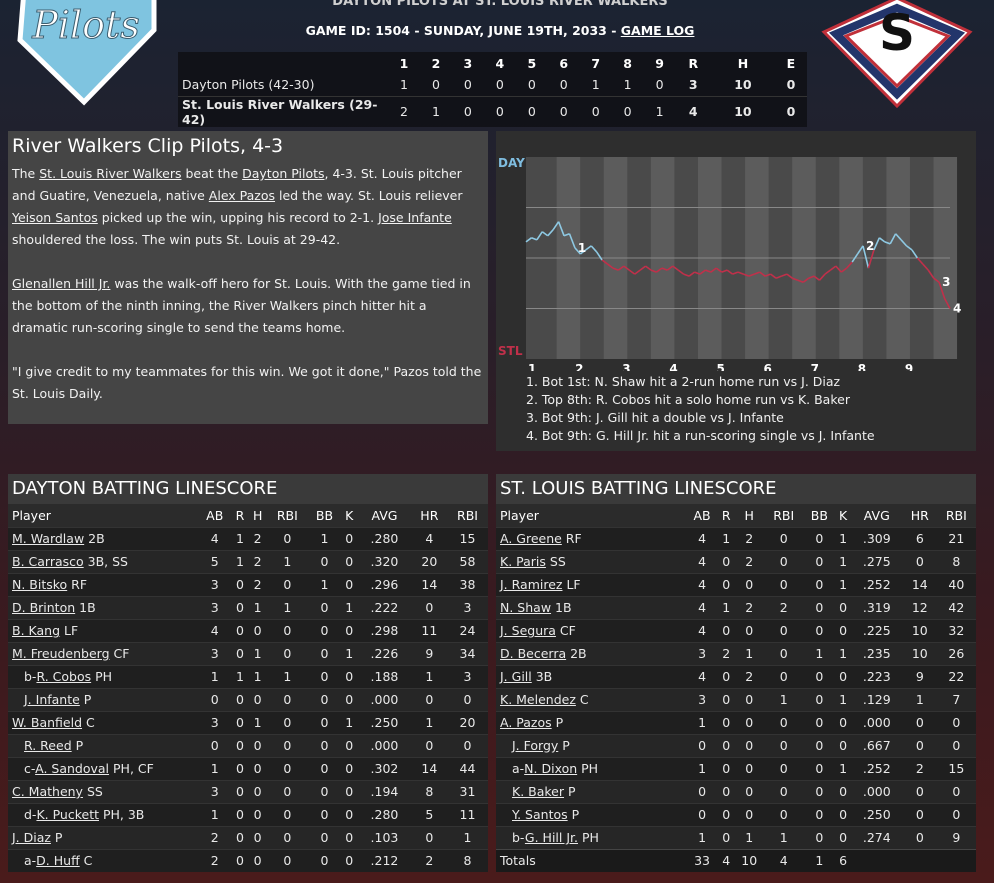 This screenshot has width=994, height=883. Describe the element at coordinates (531, 538) in the screenshot. I see `player-link: A. Greene` at that location.